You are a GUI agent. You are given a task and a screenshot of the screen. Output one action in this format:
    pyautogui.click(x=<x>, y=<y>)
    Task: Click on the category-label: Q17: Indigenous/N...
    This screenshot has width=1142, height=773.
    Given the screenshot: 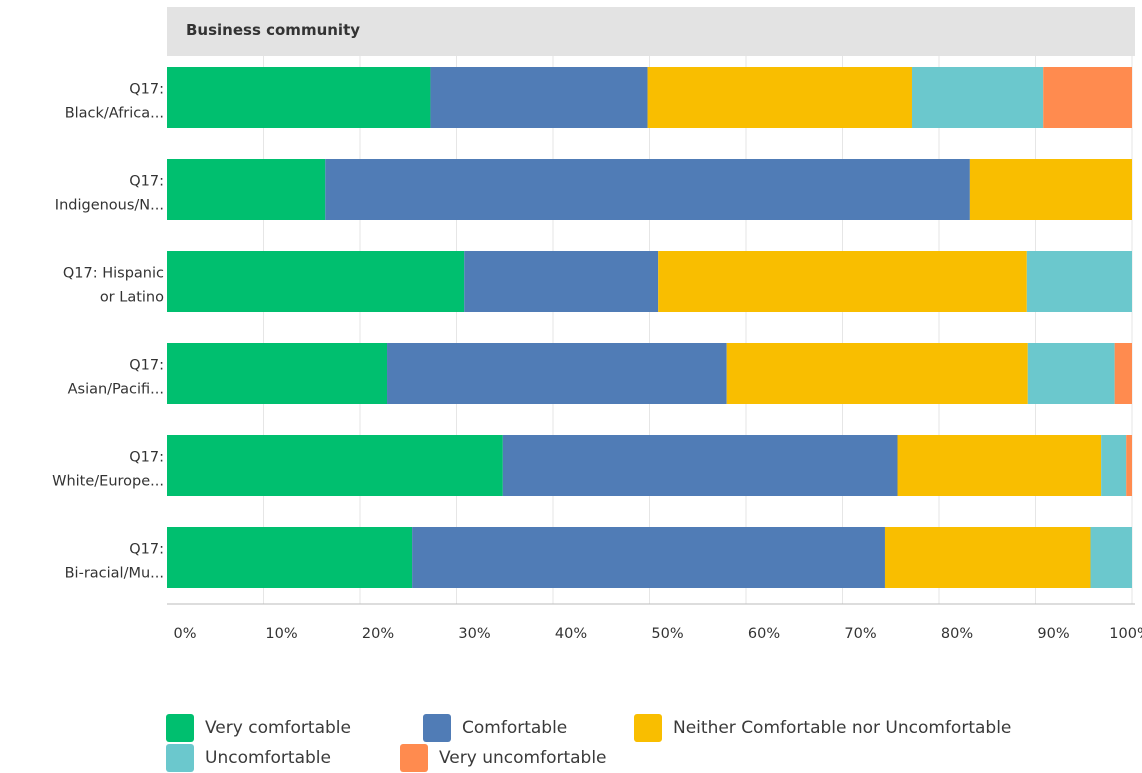 What is the action you would take?
    pyautogui.click(x=109, y=194)
    